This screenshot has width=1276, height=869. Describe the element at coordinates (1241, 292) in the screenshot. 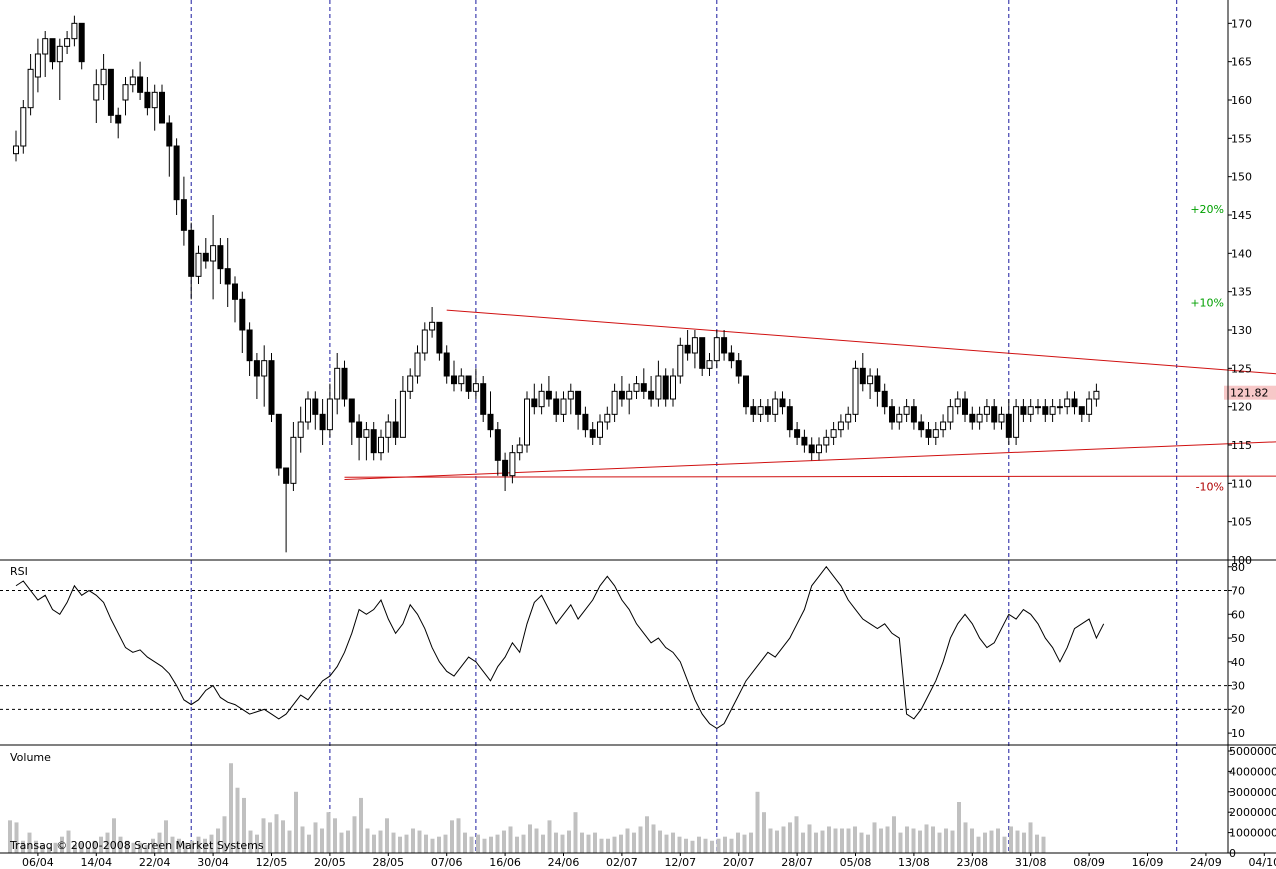

I see `price-tick-label: 135` at that location.